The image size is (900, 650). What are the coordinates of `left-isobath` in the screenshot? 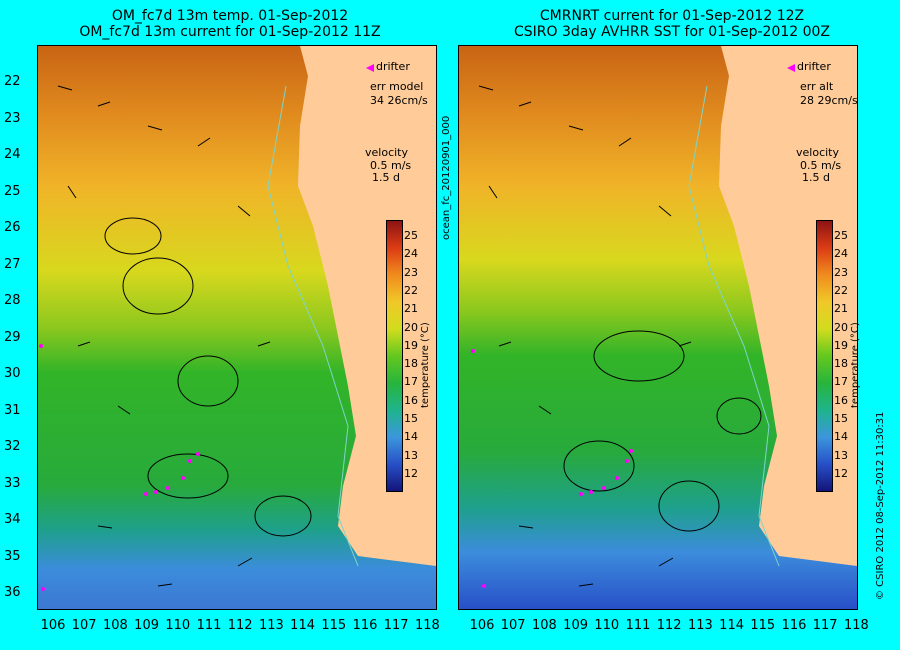 It's located at (313, 326).